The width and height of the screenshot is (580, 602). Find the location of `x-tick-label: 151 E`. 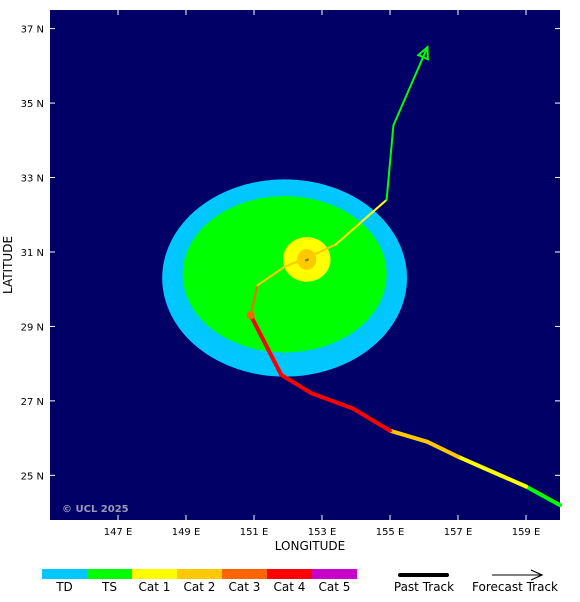

x-tick-label: 151 E is located at coordinates (254, 532).